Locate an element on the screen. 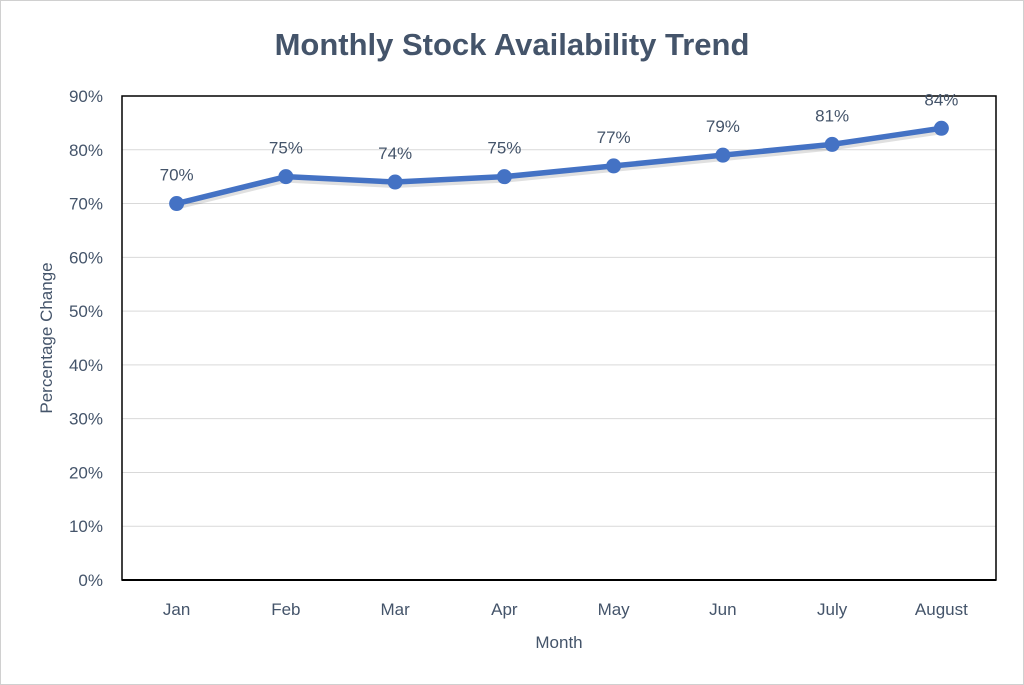 Image resolution: width=1024 pixels, height=685 pixels. data-label-feb: 75% is located at coordinates (286, 148).